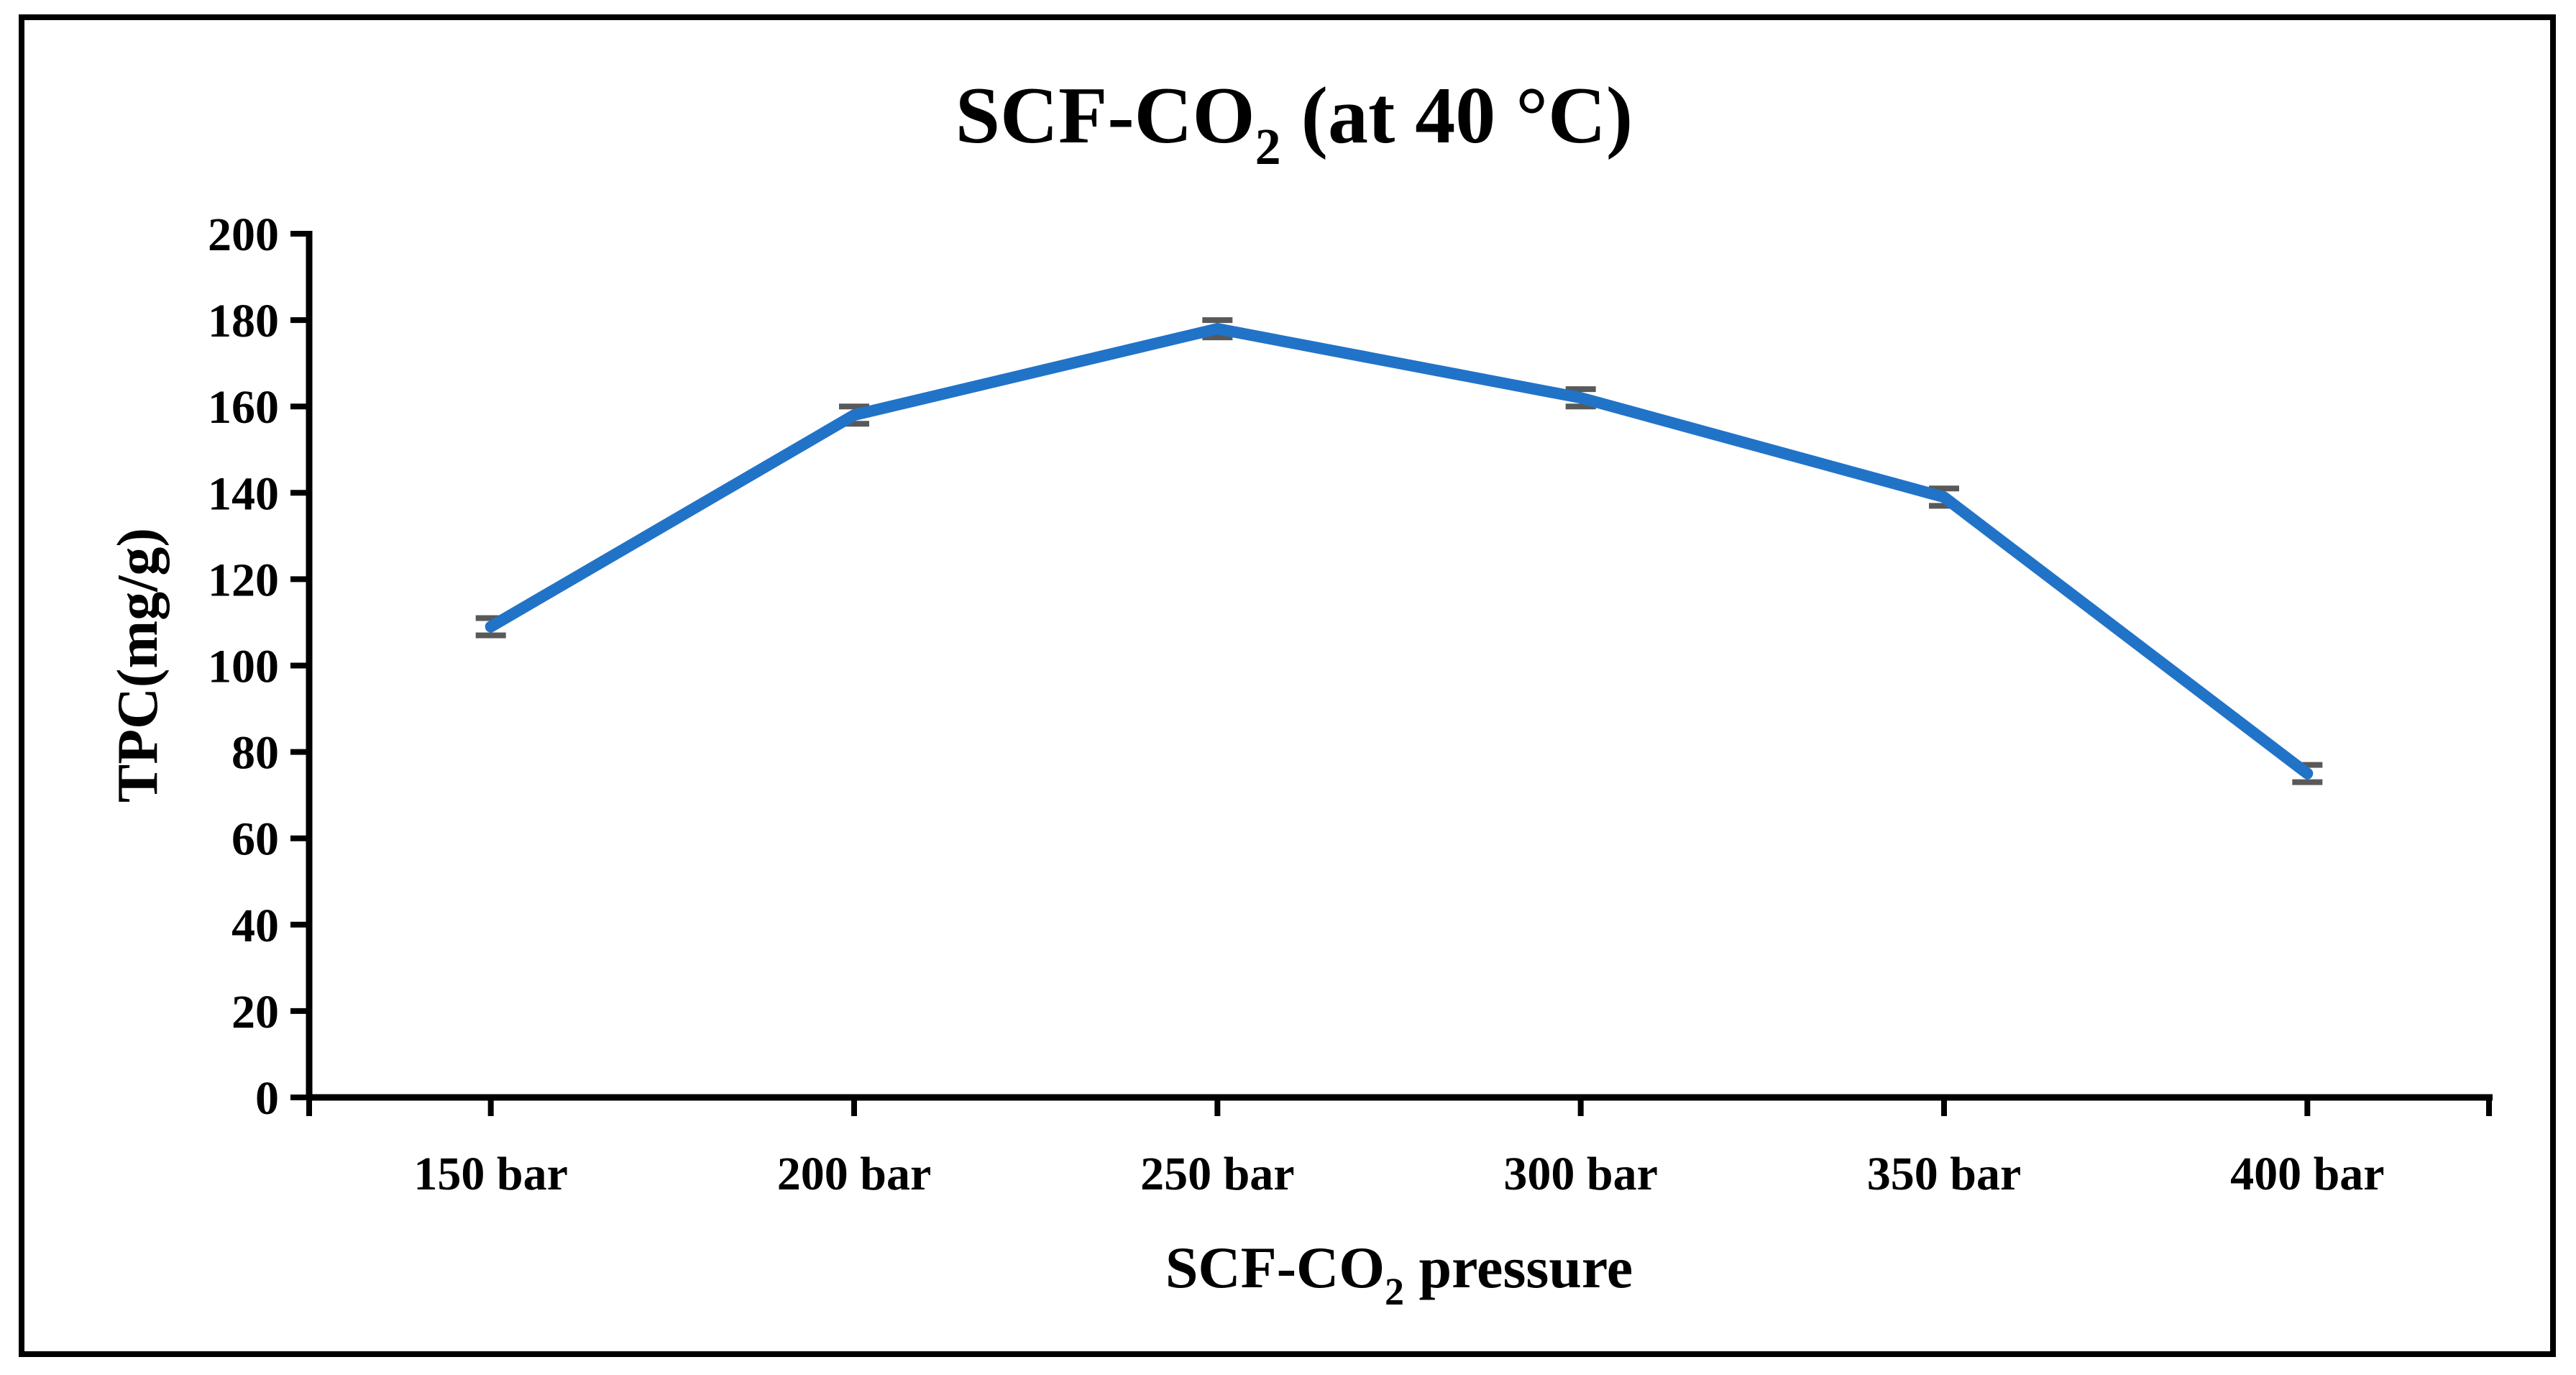 This screenshot has height=1375, width=2576. I want to click on chart-title-main: SCF-CO, so click(1105, 115).